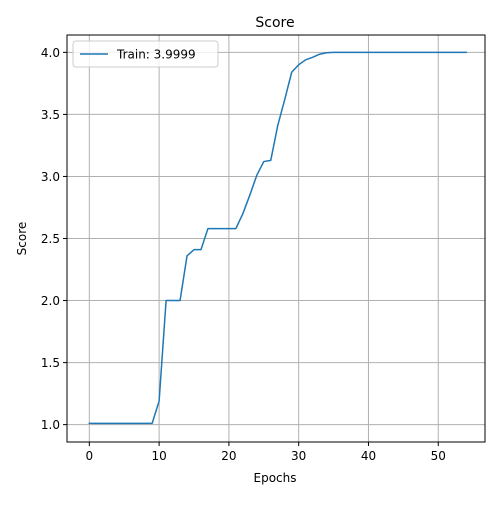  I want to click on y-tick-label: 4.0, so click(50, 53).